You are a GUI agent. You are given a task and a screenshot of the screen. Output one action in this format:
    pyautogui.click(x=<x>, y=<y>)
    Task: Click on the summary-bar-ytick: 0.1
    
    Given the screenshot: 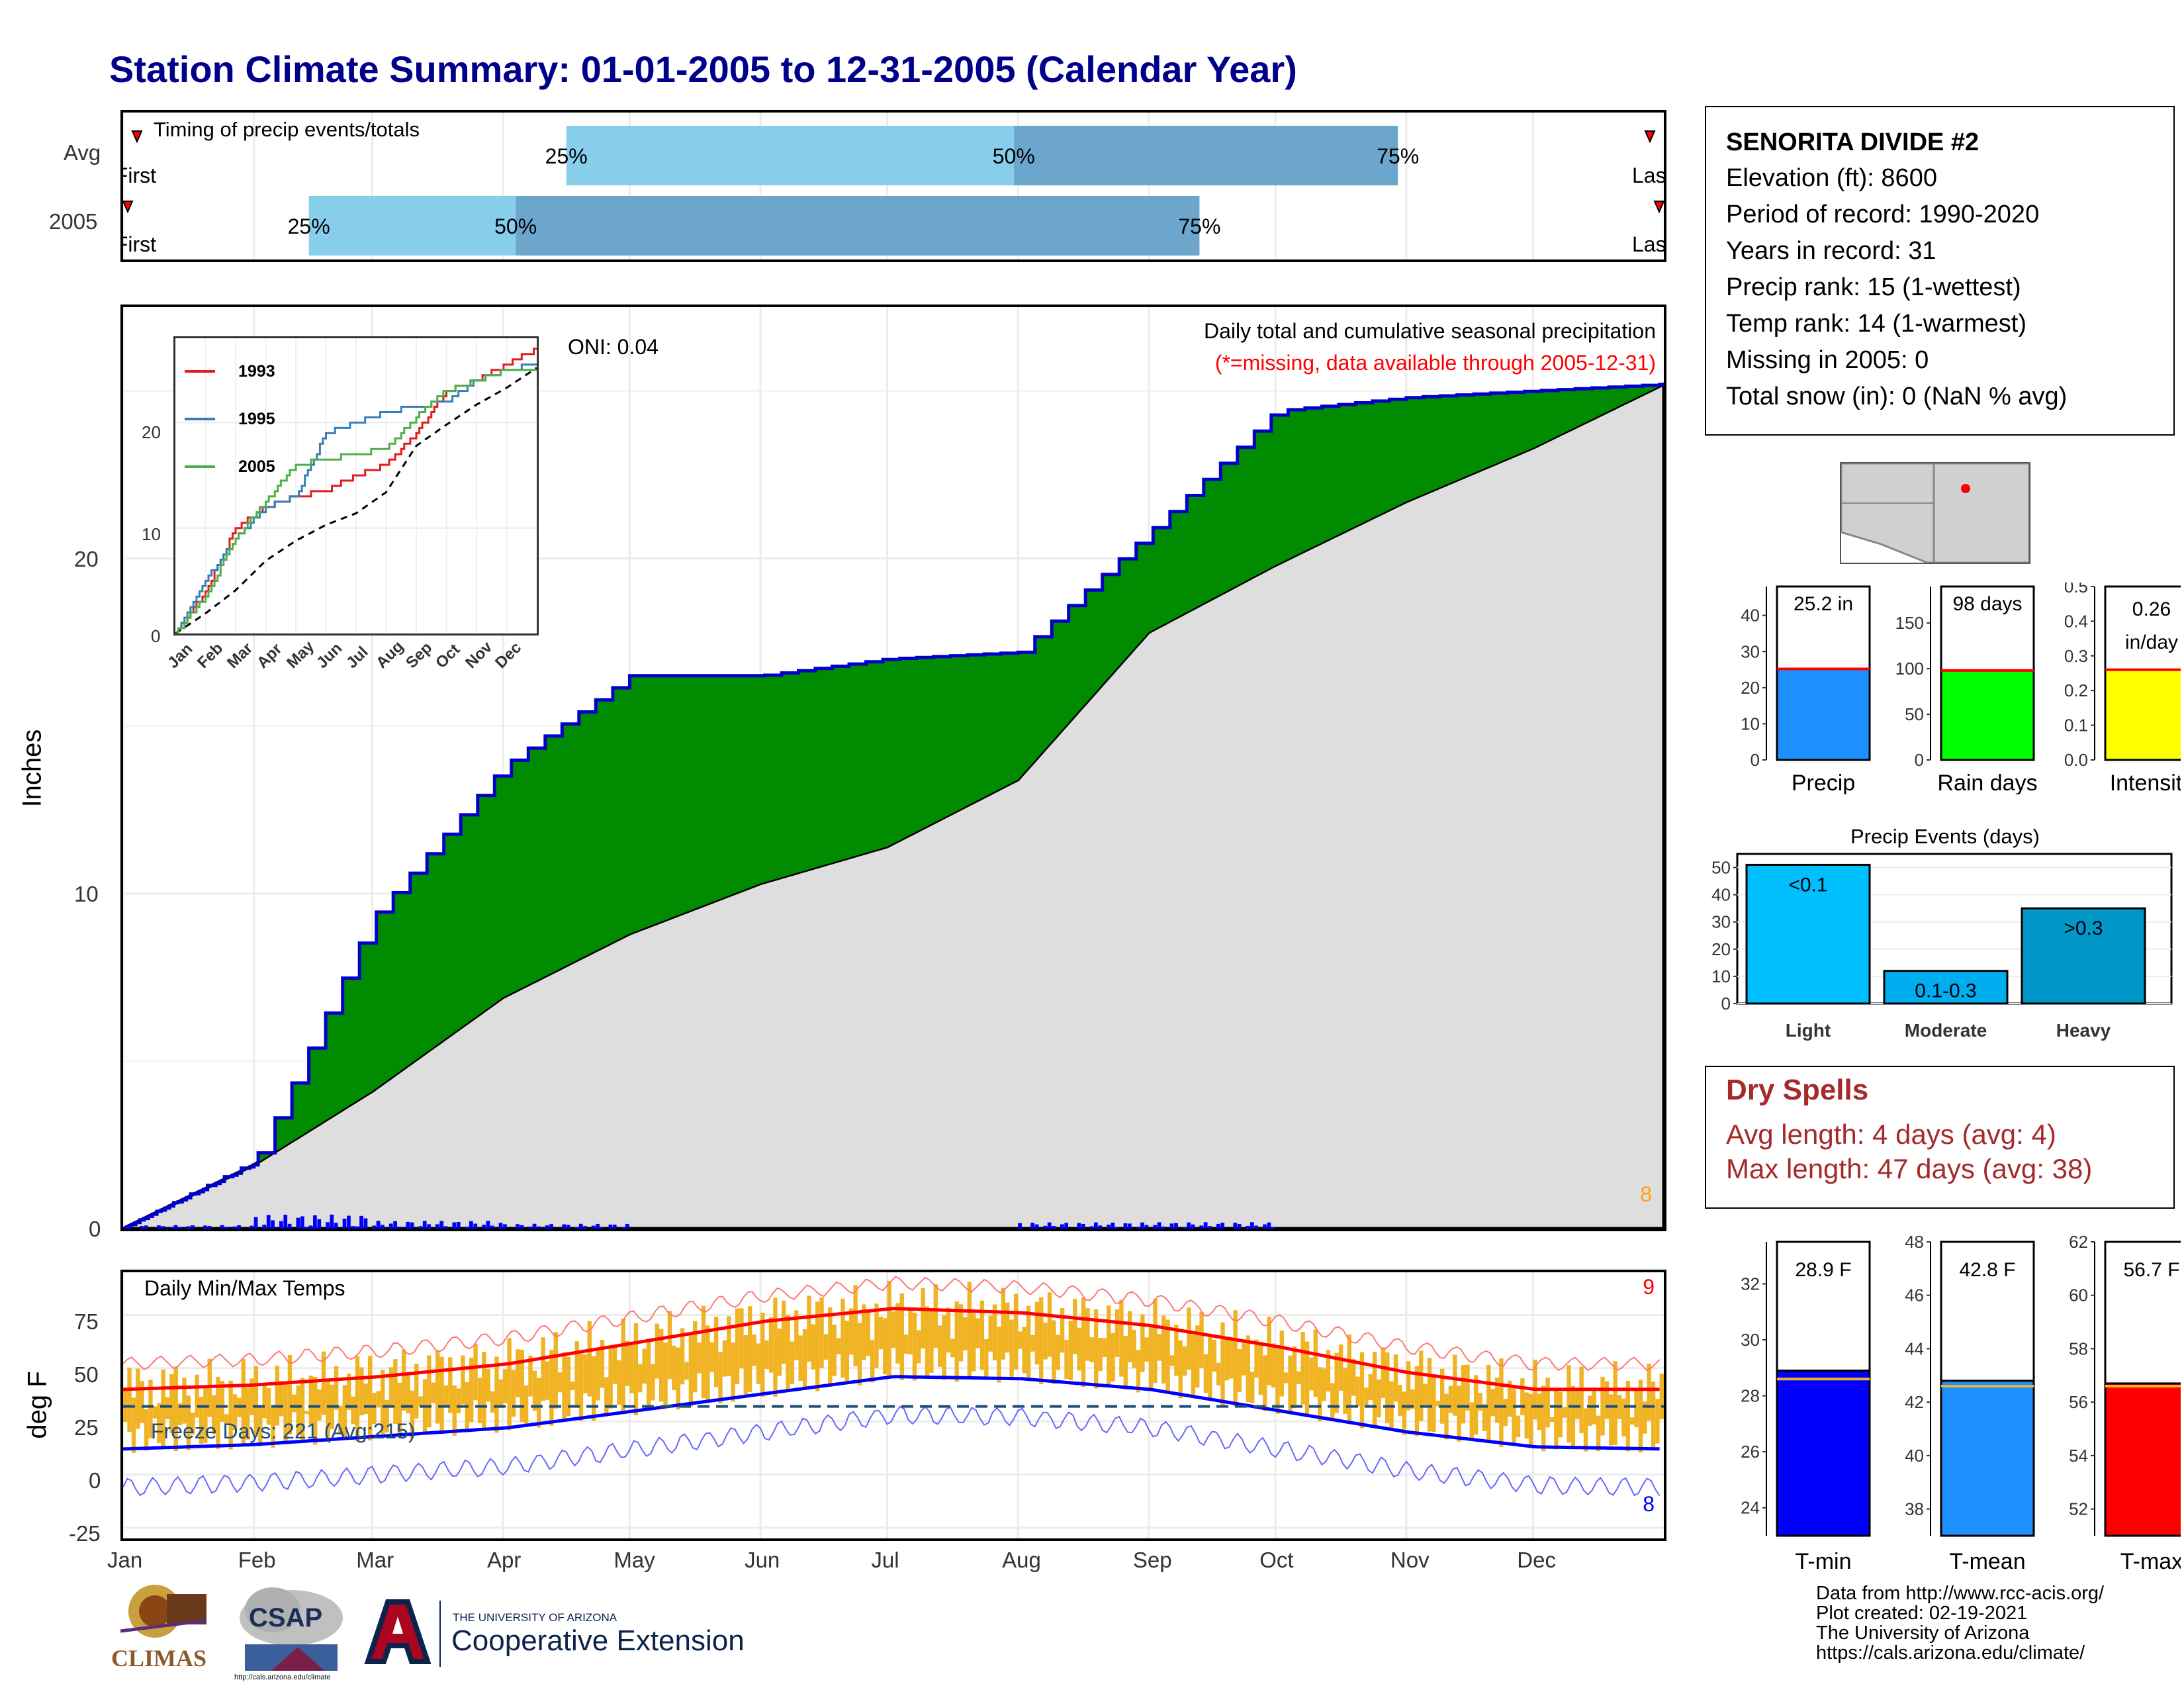 What is the action you would take?
    pyautogui.click(x=2076, y=725)
    